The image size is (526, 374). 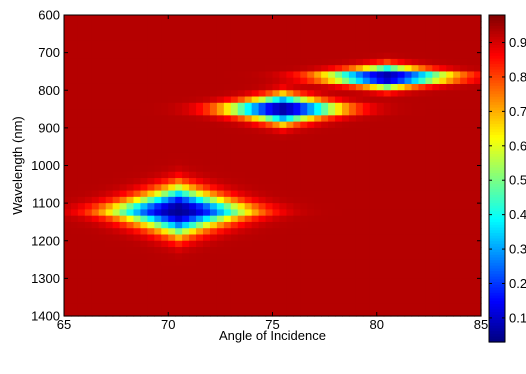 I want to click on colorbar-step, so click(x=497, y=134).